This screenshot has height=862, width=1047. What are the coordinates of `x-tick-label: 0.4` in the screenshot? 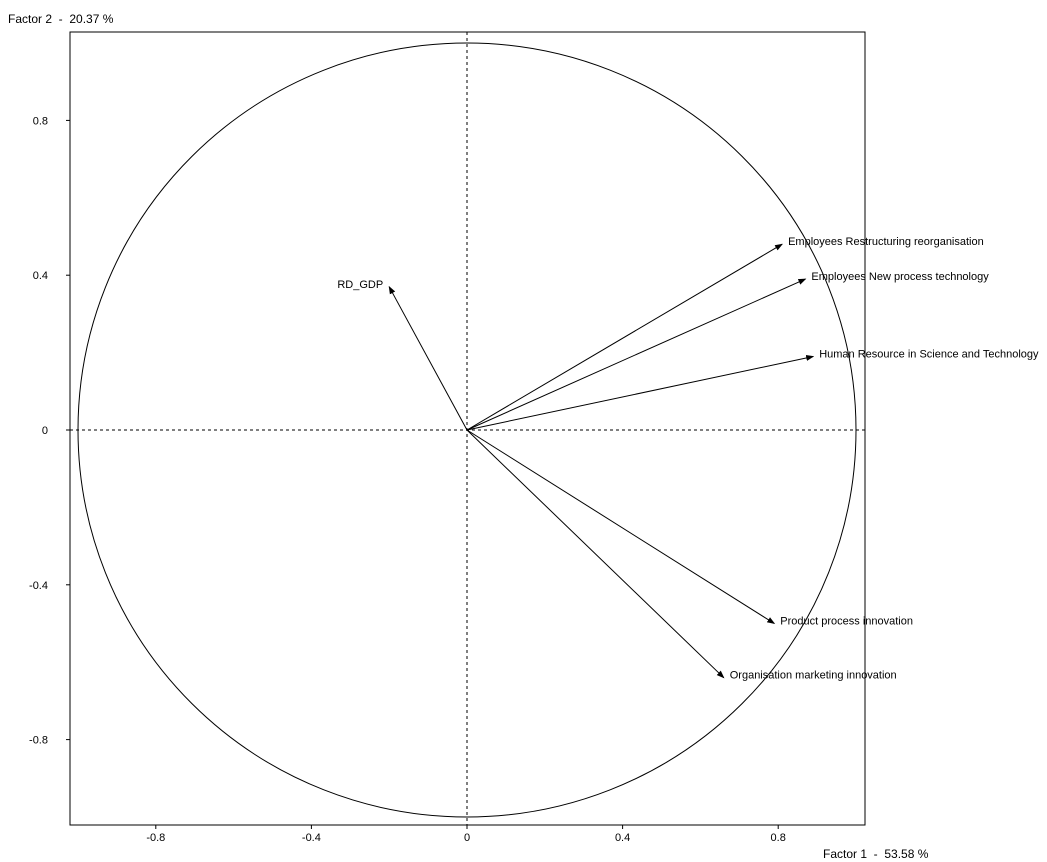 It's located at (622, 838).